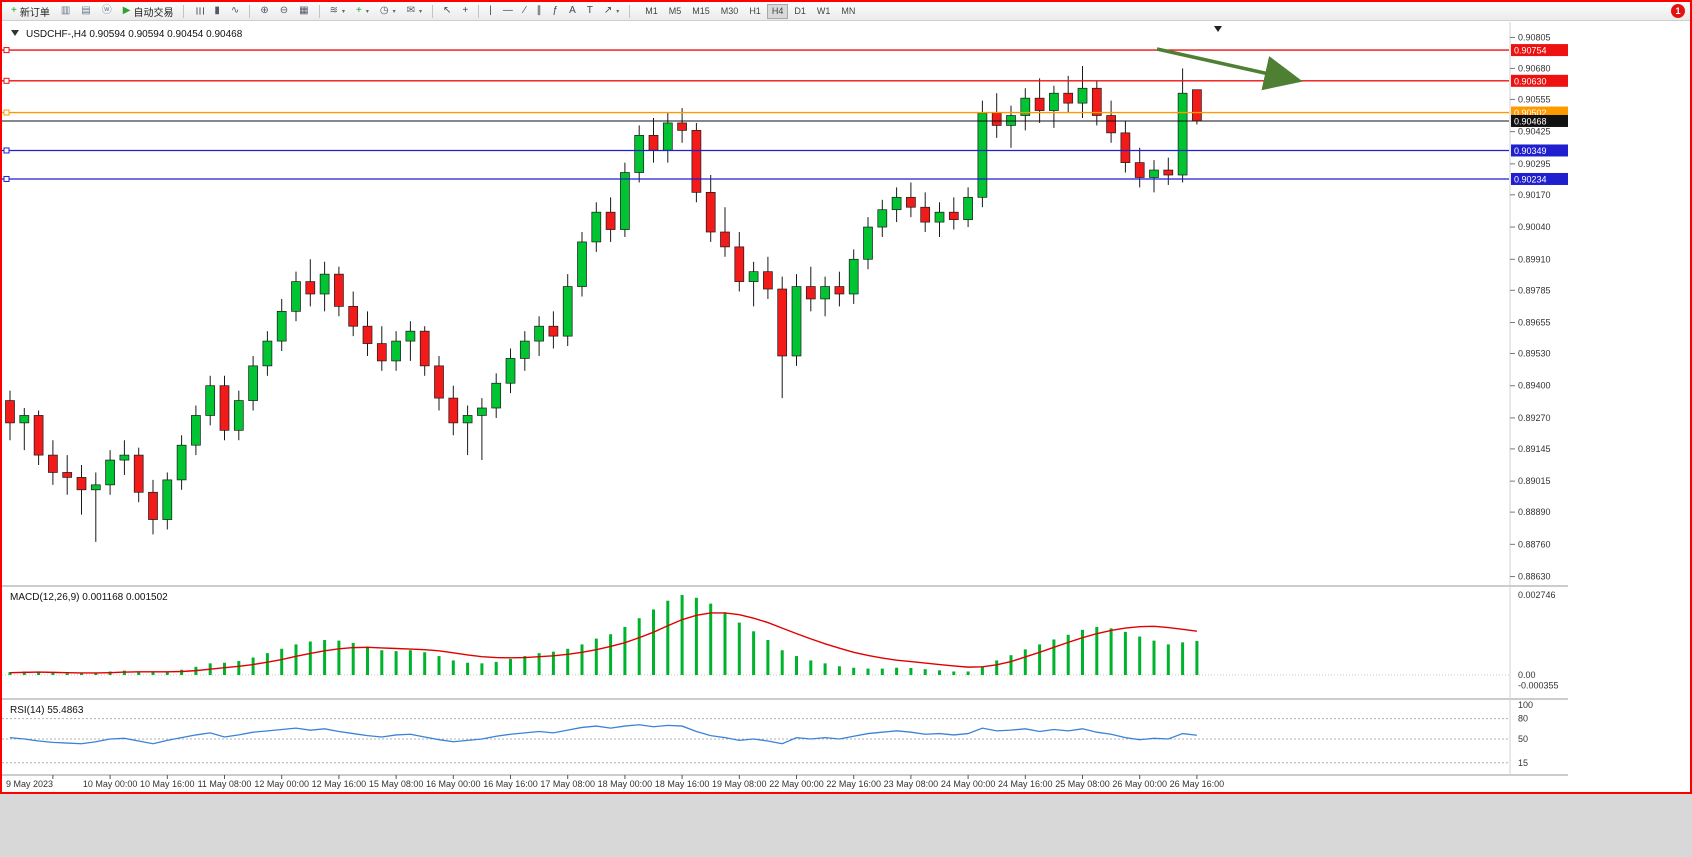  I want to click on profiles-button: ▤, so click(85, 11).